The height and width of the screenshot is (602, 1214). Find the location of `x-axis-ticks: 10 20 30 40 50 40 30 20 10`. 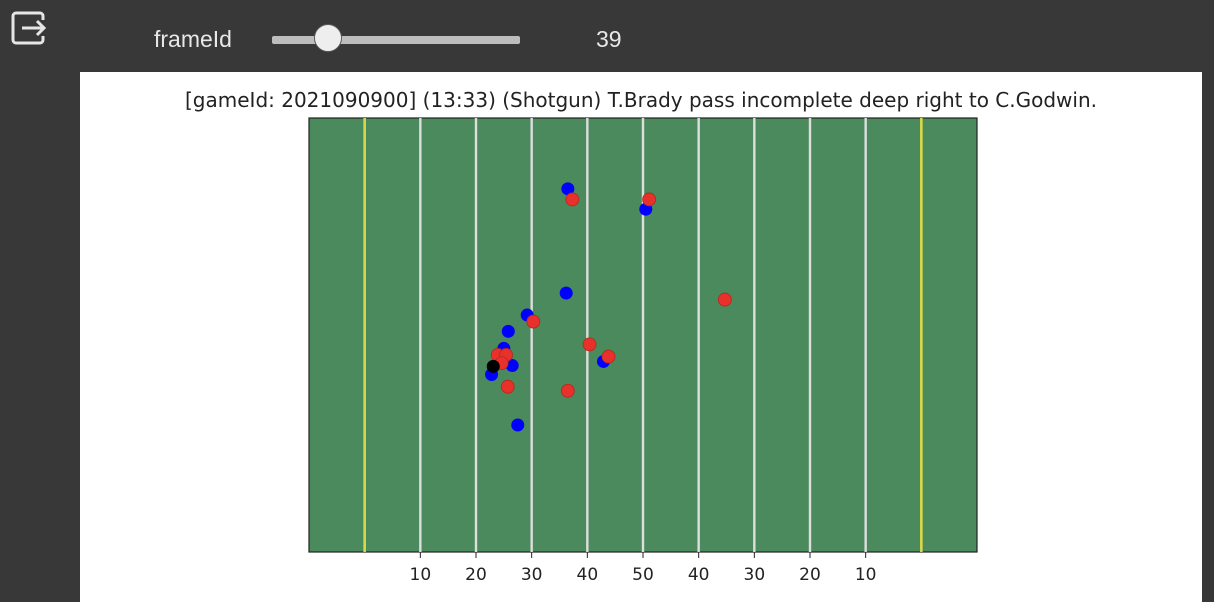

x-axis-ticks: 10 20 30 40 50 40 30 20 10 is located at coordinates (643, 568).